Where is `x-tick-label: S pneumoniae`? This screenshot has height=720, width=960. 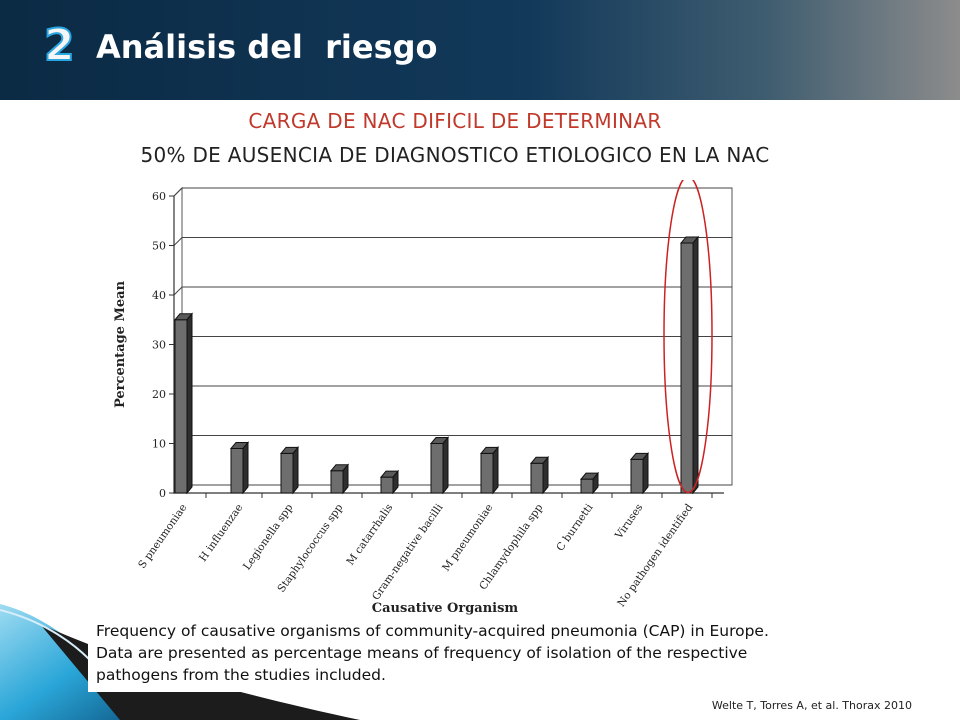
x-tick-label: S pneumoniae is located at coordinates (162, 536).